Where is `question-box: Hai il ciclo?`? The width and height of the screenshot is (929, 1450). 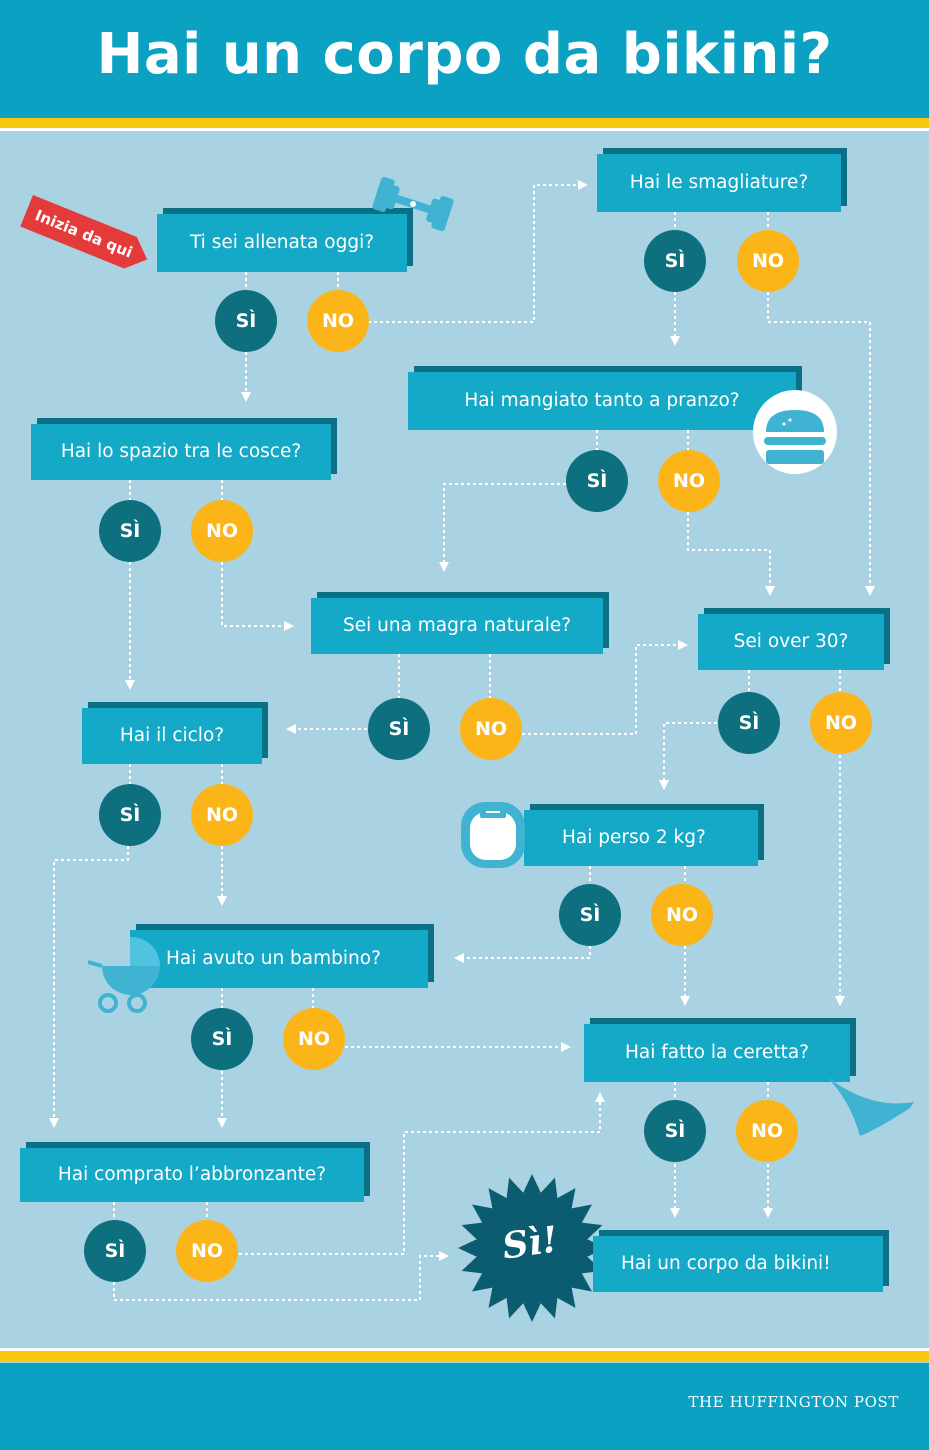 question-box: Hai il ciclo? is located at coordinates (172, 736).